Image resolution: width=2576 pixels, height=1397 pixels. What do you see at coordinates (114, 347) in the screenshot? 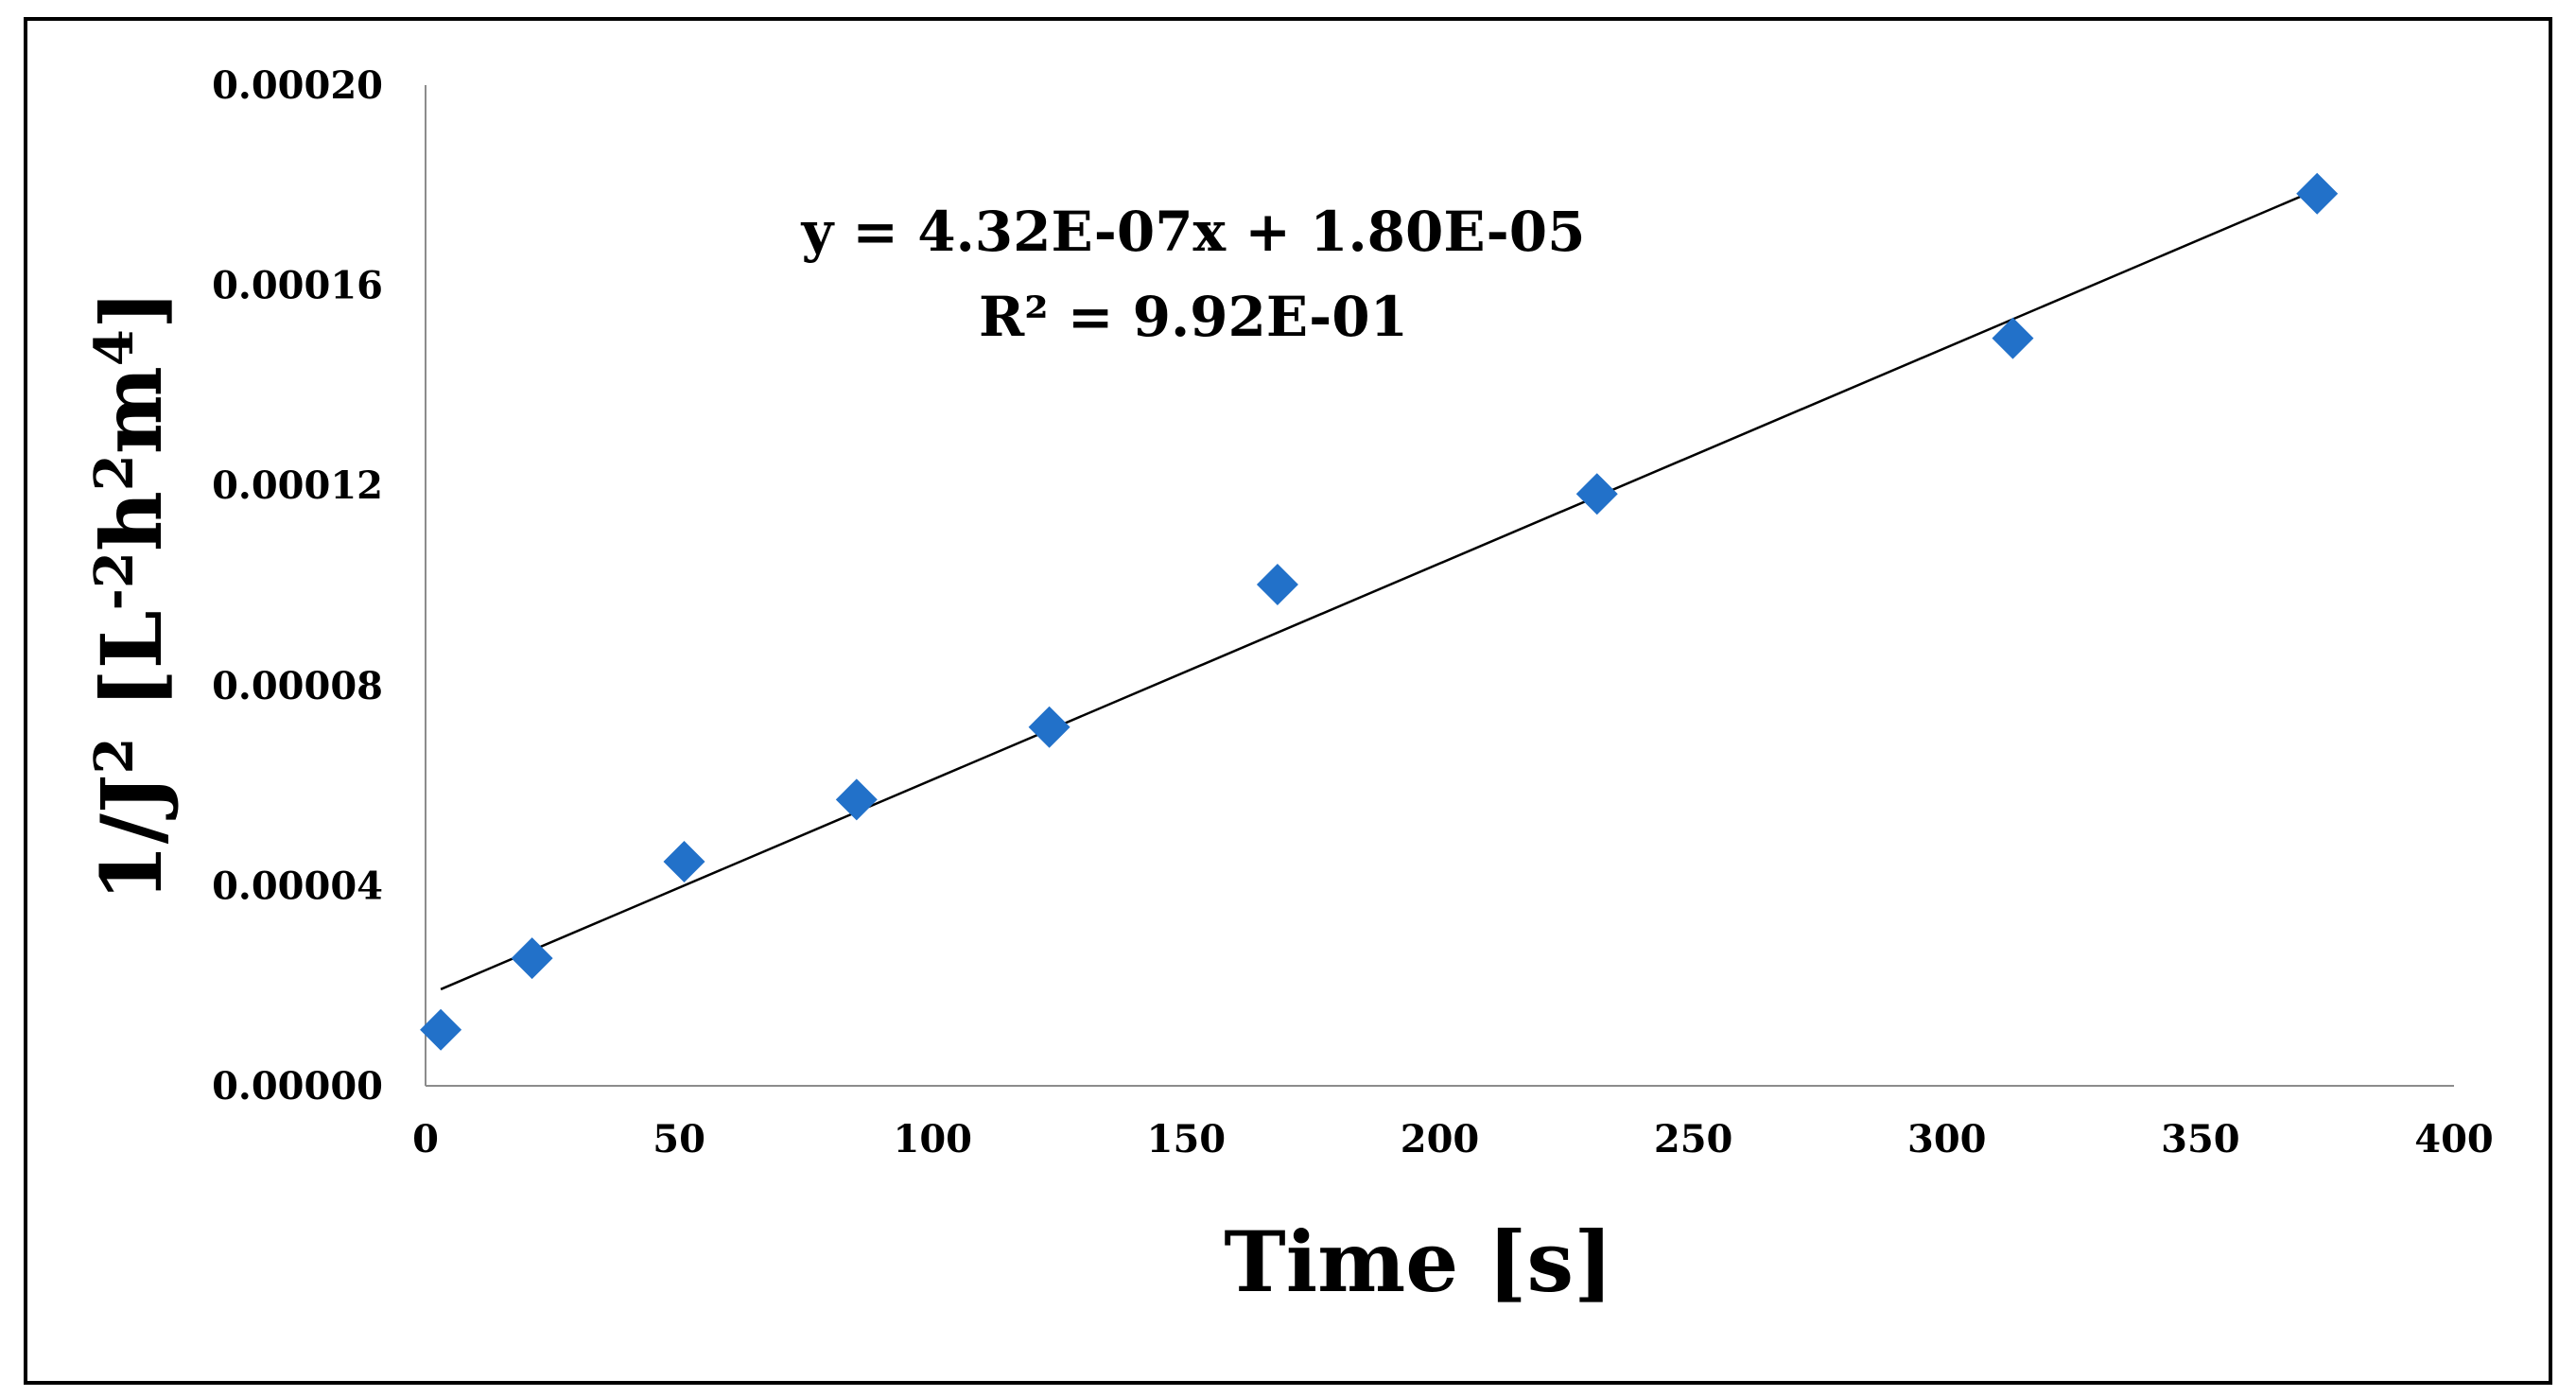
I see `y-axis-title-sup4: 4` at bounding box center [114, 347].